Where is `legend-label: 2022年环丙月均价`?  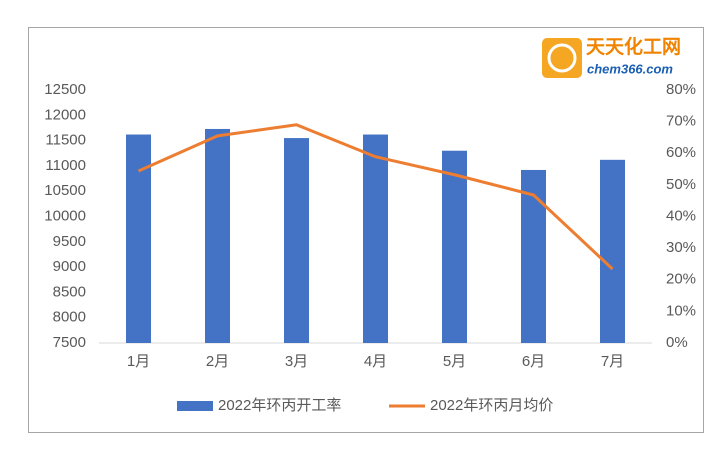
legend-label: 2022年环丙月均价 is located at coordinates (491, 405).